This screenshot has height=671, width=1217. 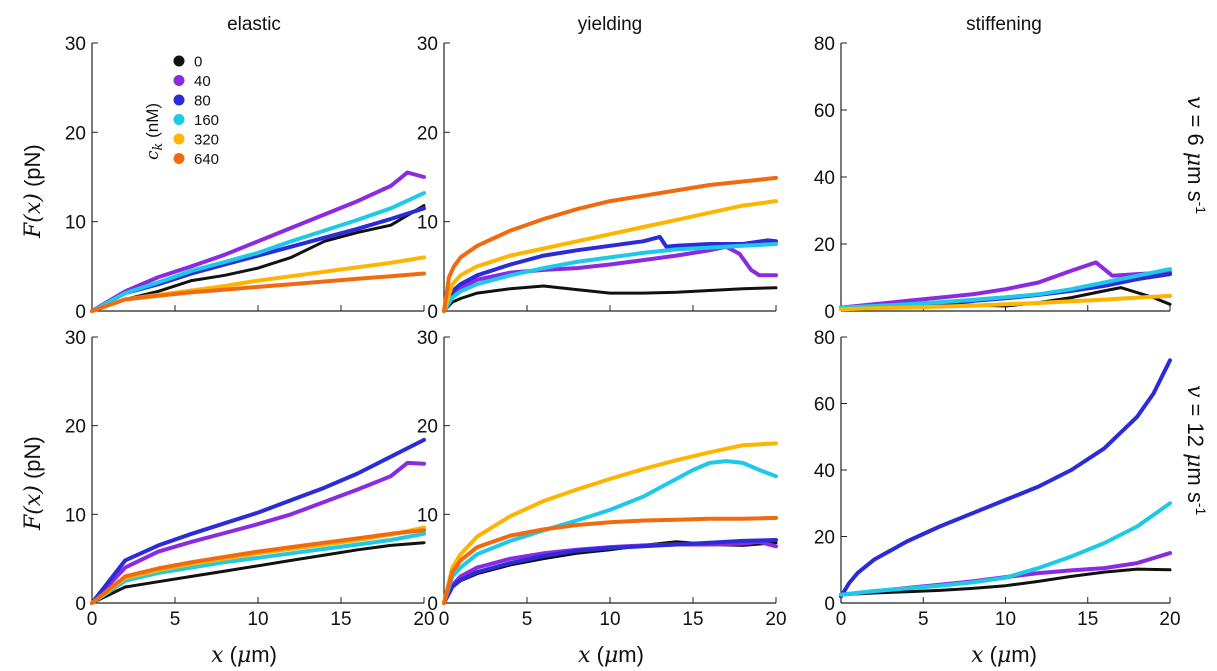 I want to click on x-axis-title-elastic-unit: m, so click(x=260, y=654).